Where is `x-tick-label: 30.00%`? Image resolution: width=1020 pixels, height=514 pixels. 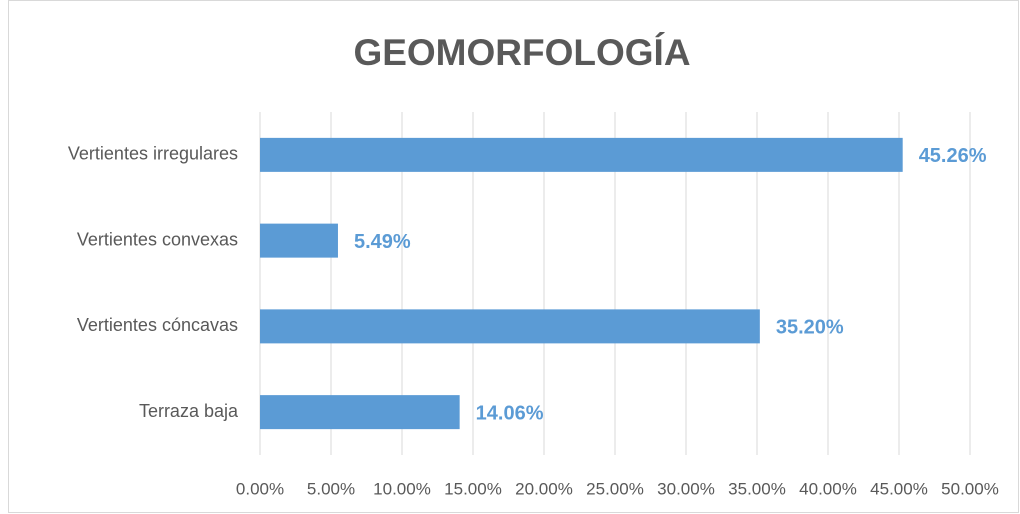 x-tick-label: 30.00% is located at coordinates (686, 488).